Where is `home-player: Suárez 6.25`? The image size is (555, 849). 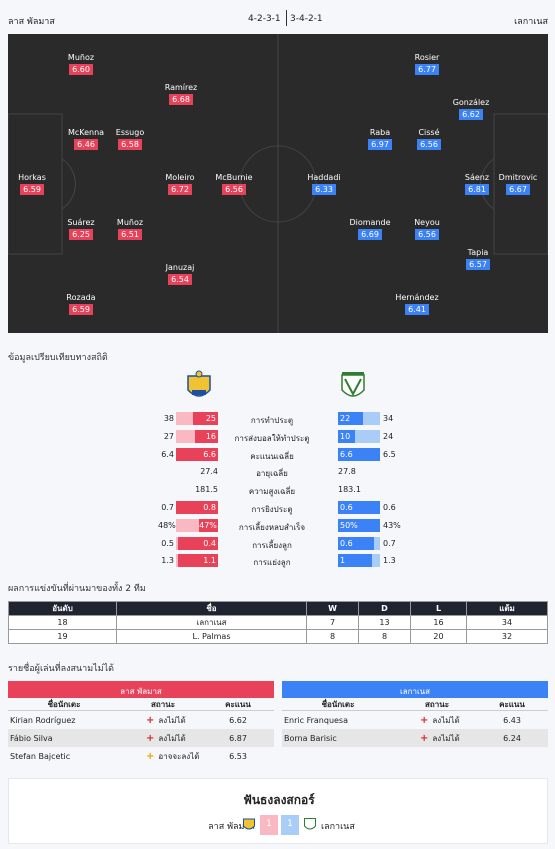
home-player: Suárez 6.25 is located at coordinates (81, 229).